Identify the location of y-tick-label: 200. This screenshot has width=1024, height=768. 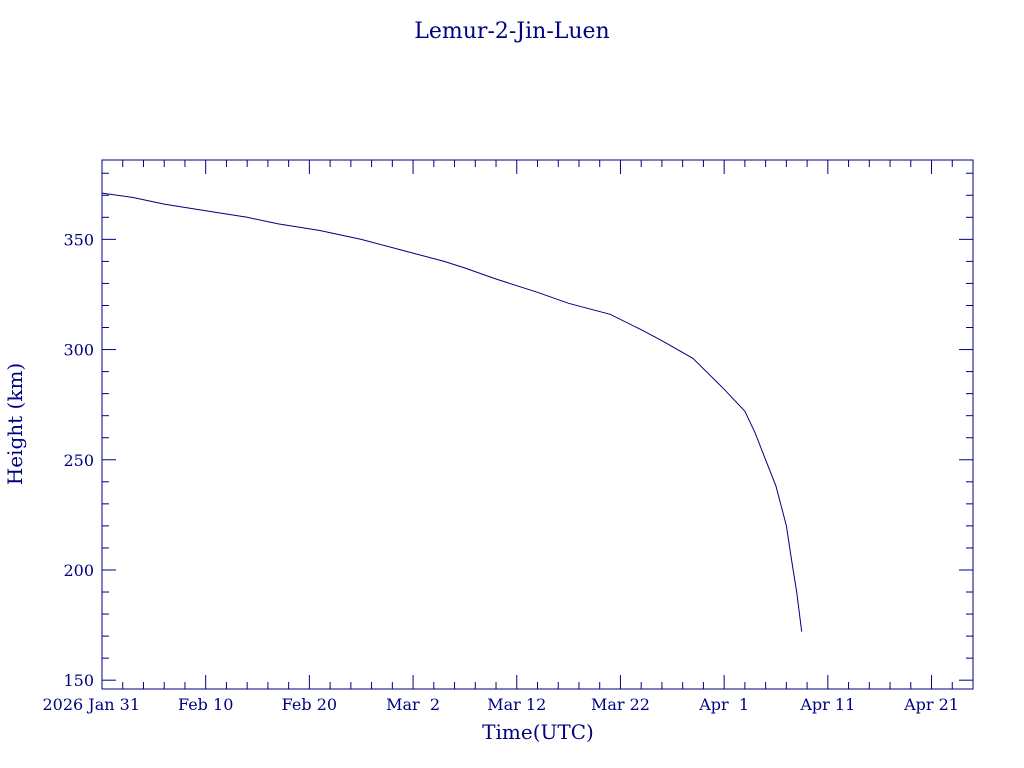
(78, 570).